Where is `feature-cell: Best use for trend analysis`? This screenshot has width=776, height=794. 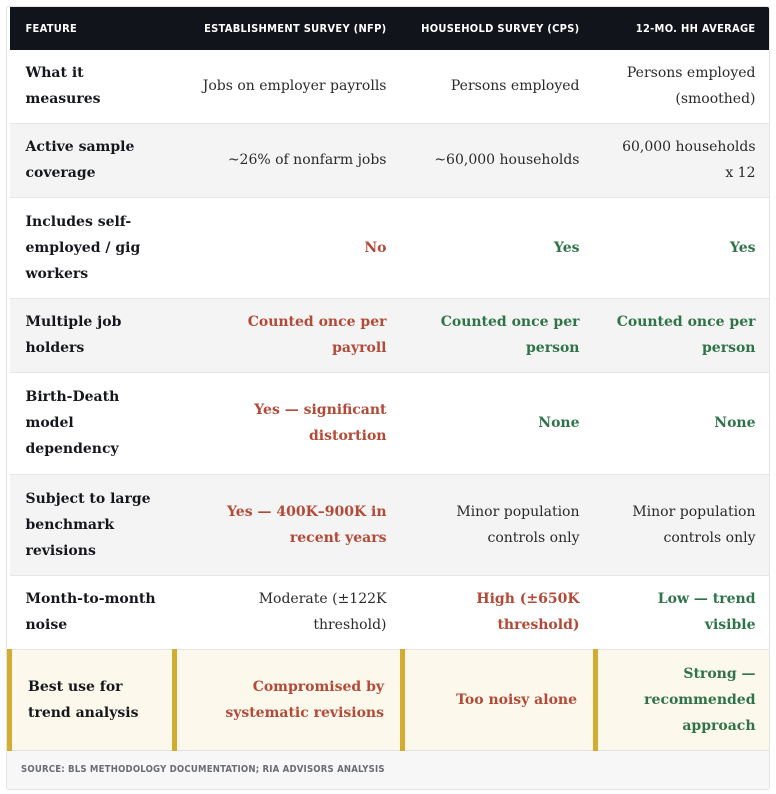
feature-cell: Best use for trend analysis is located at coordinates (91, 700).